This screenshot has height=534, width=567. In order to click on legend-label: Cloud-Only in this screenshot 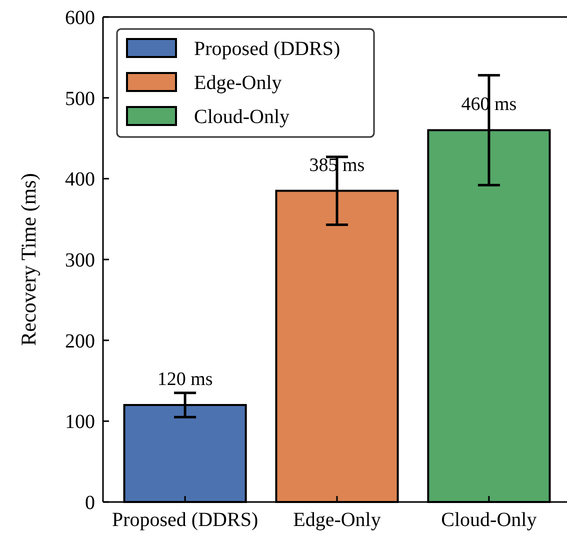, I will do `click(242, 117)`.